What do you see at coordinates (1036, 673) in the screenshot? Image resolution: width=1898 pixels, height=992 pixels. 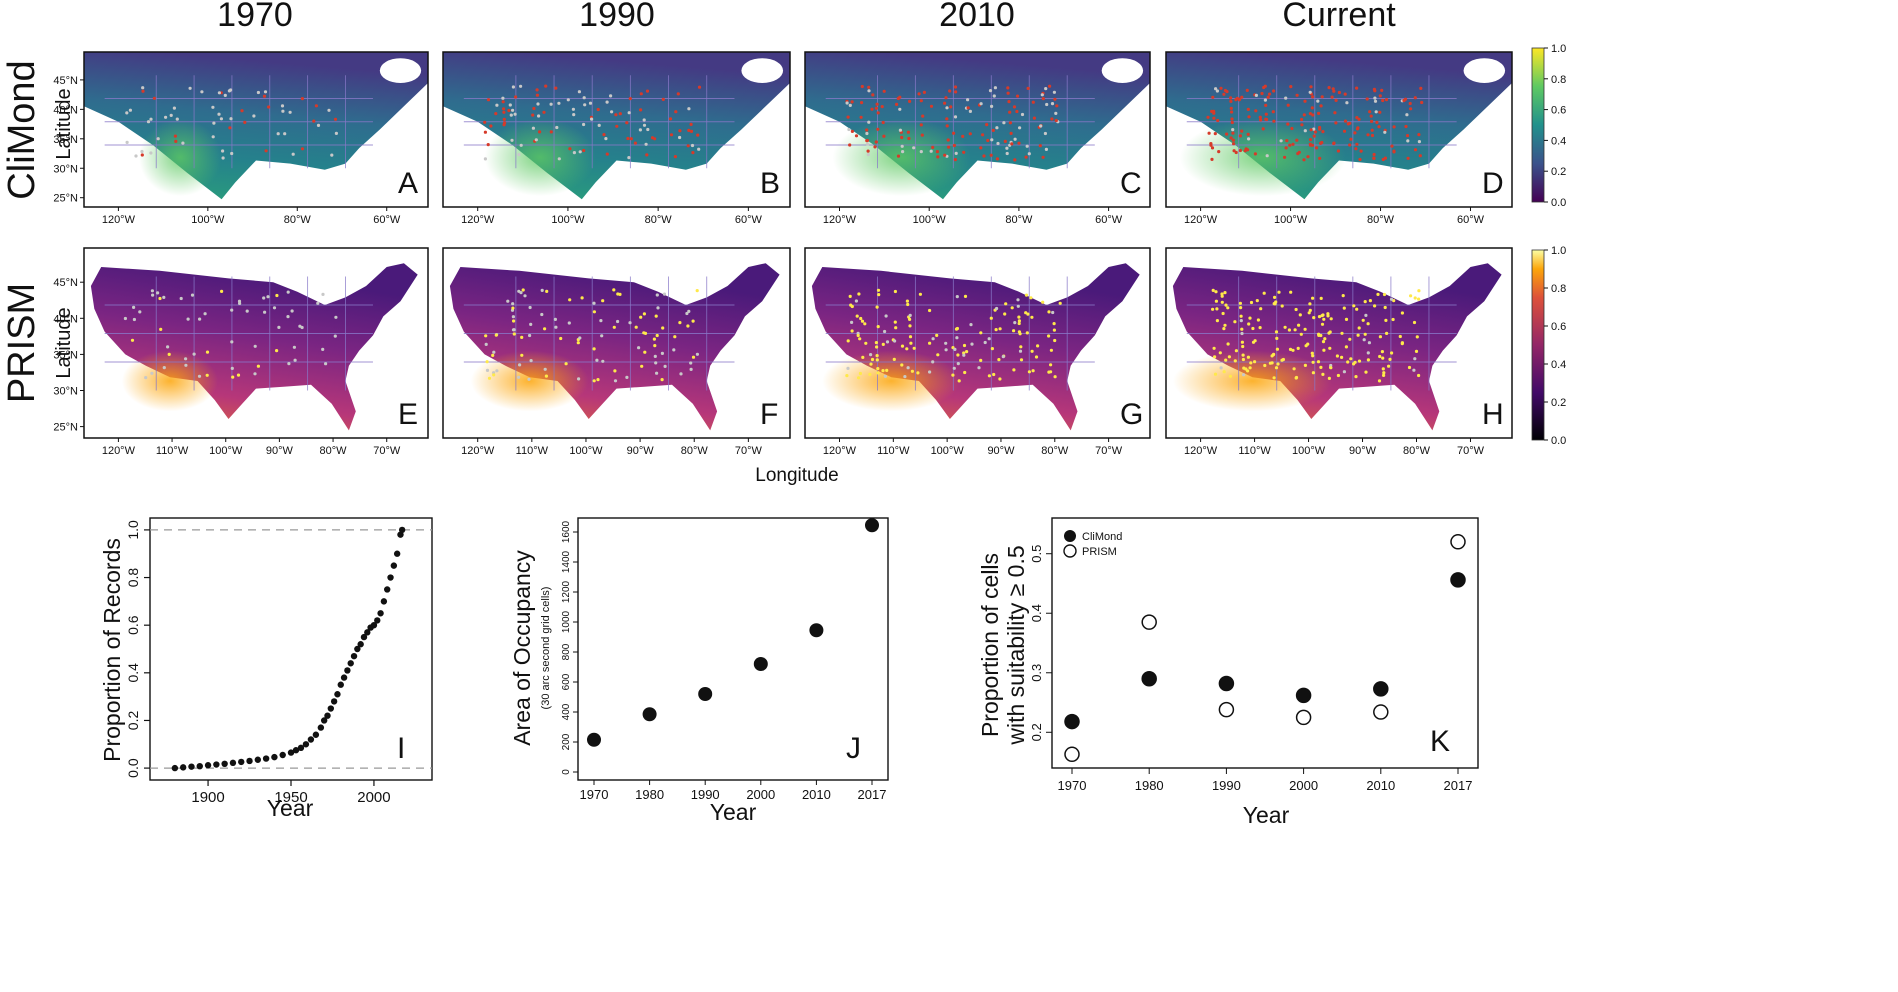 I see `chart-K-ytick-label: 0.3` at bounding box center [1036, 673].